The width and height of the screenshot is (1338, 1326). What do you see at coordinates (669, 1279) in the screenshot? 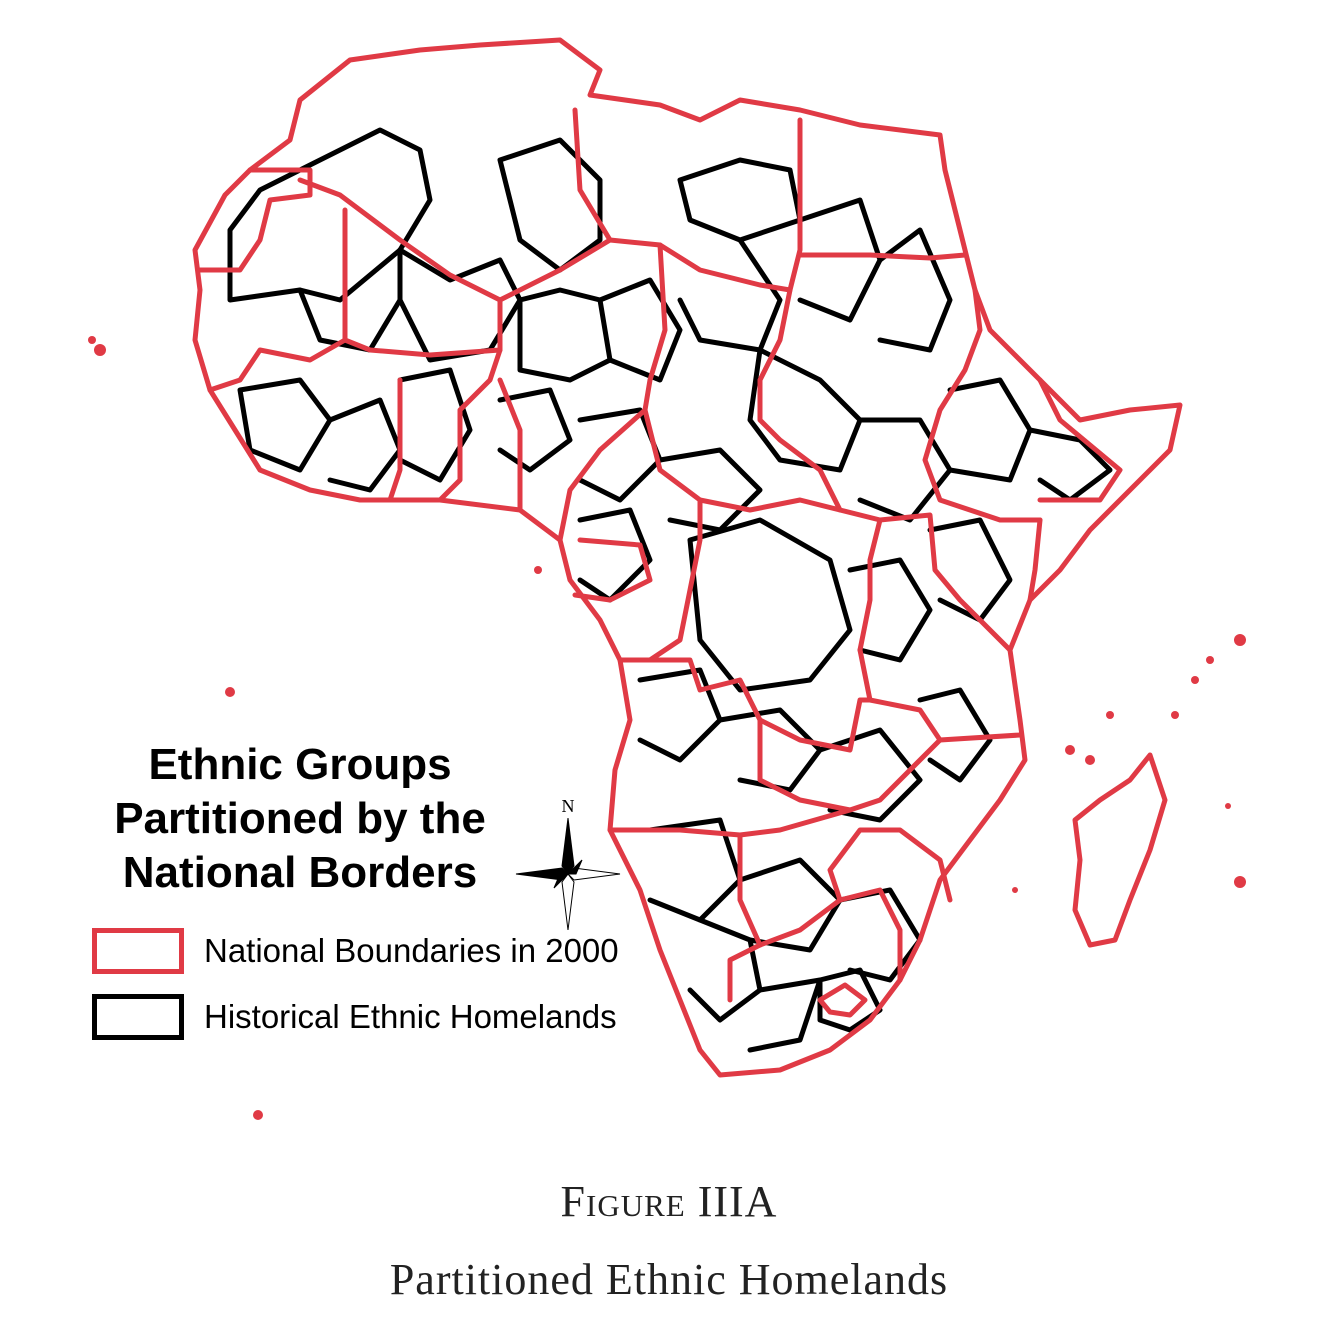
I see `figure-title: Partitioned Ethnic Homelands` at bounding box center [669, 1279].